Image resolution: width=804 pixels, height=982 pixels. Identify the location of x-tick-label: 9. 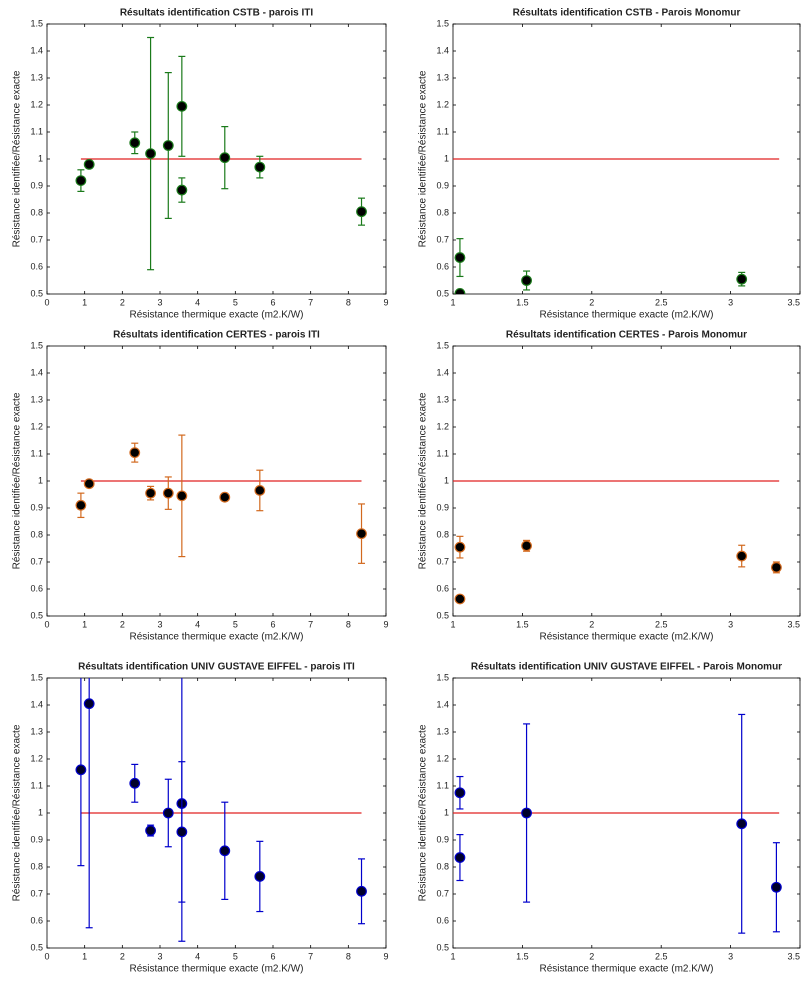
(385, 302).